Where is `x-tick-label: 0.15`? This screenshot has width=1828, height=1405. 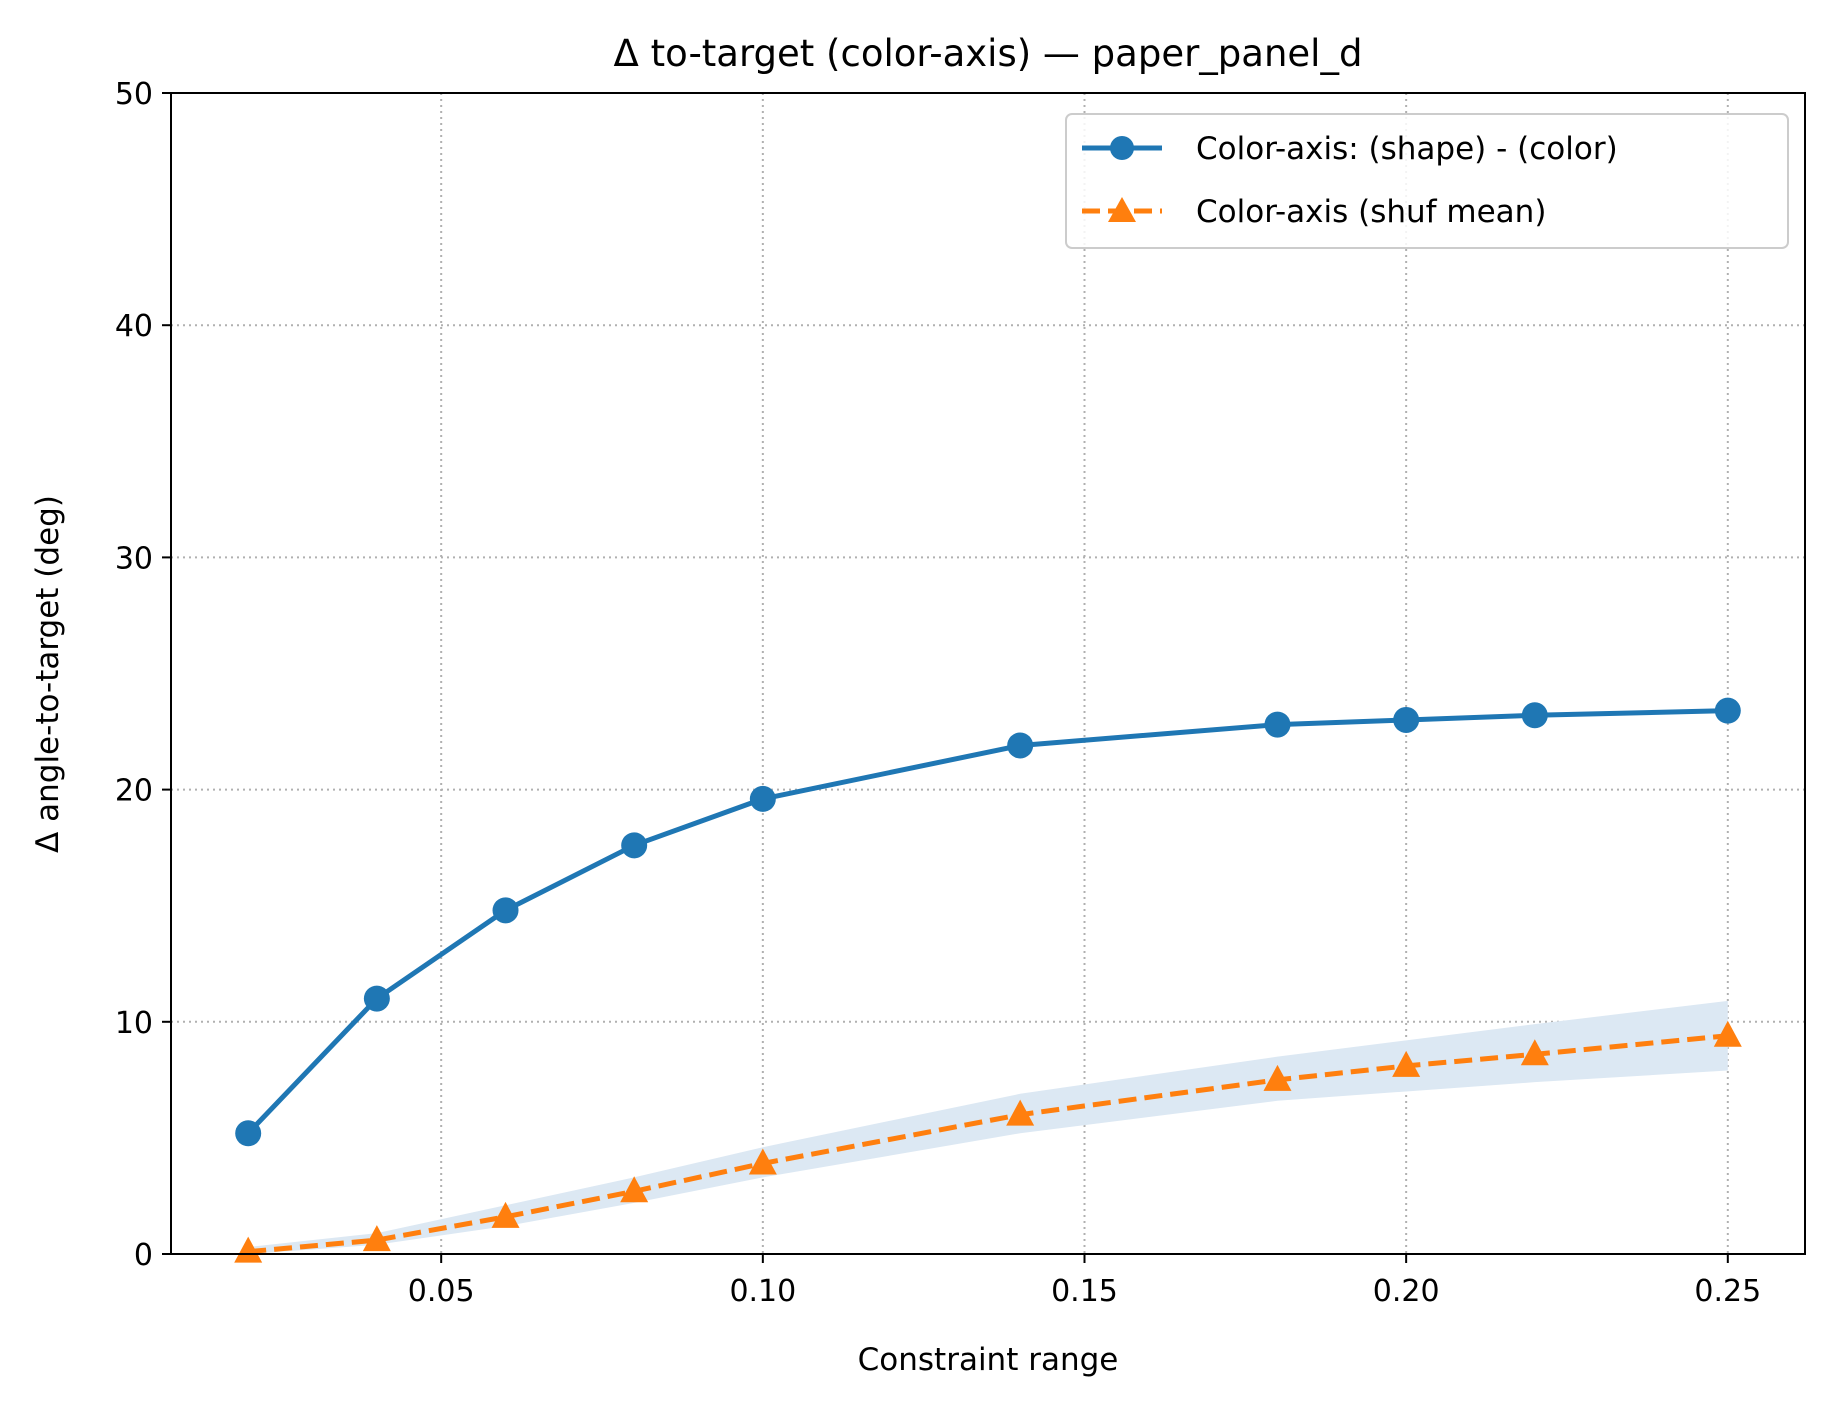 x-tick-label: 0.15 is located at coordinates (1084, 1291).